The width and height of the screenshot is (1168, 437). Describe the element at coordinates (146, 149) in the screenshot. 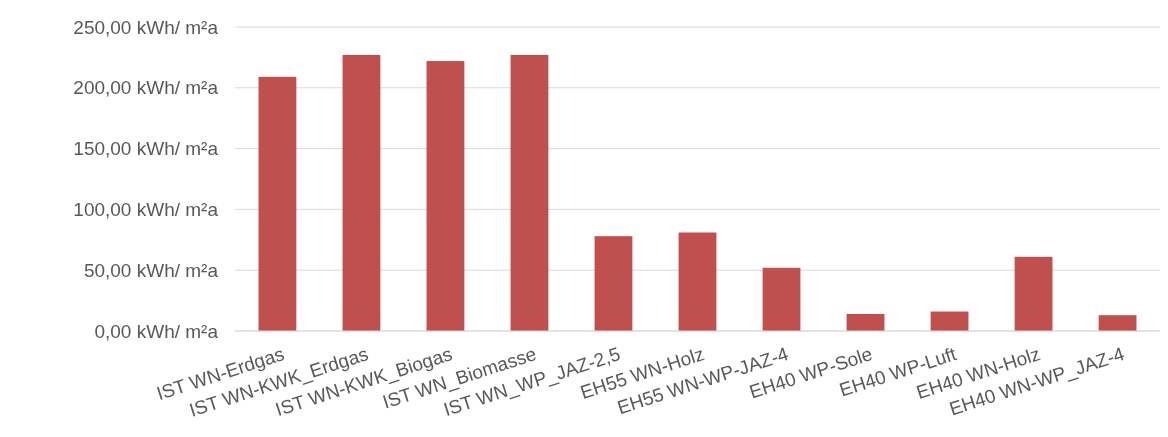

I see `y-tick-label: 150,00 kWh/ m²a` at that location.